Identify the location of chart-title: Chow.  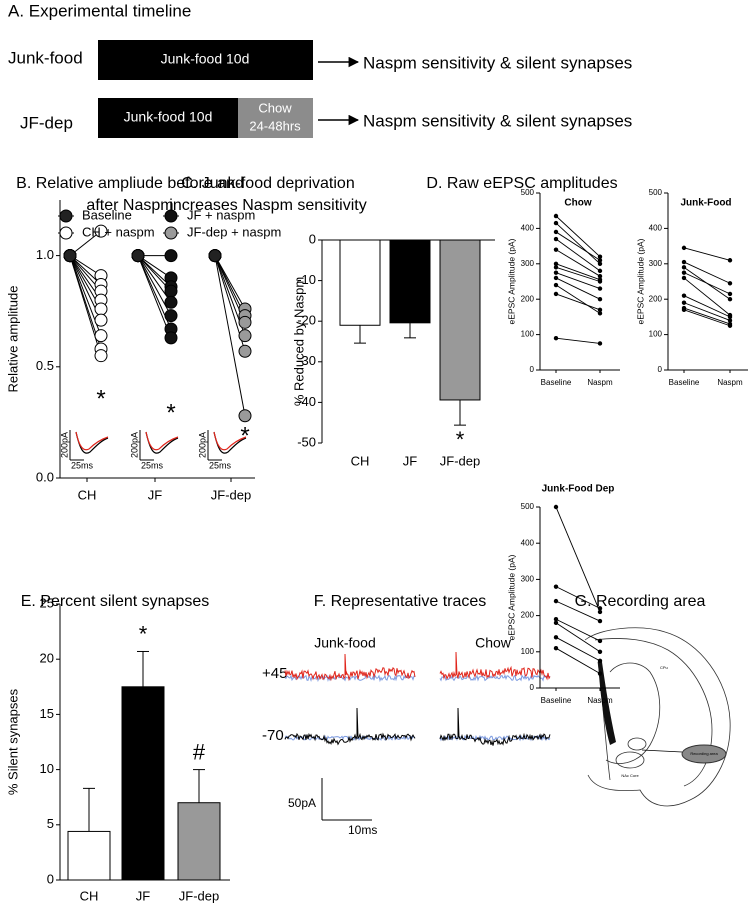
(577, 203).